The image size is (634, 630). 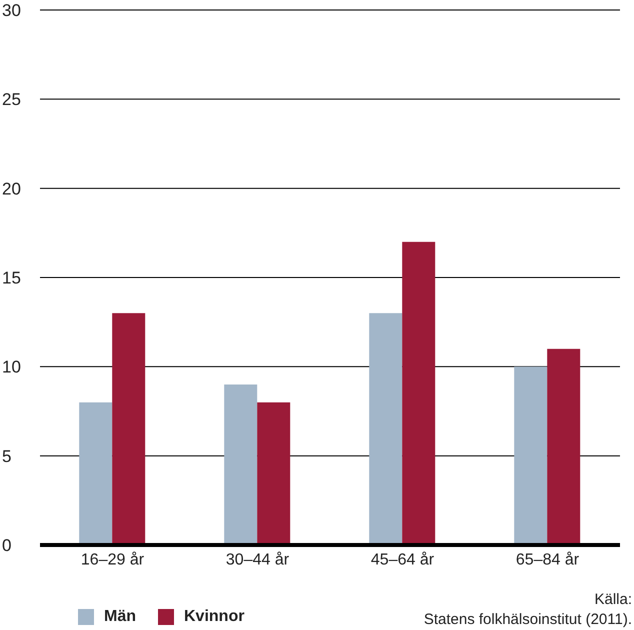 What do you see at coordinates (528, 620) in the screenshot?
I see `text: Statens folkhälsoinstitut (2011).` at bounding box center [528, 620].